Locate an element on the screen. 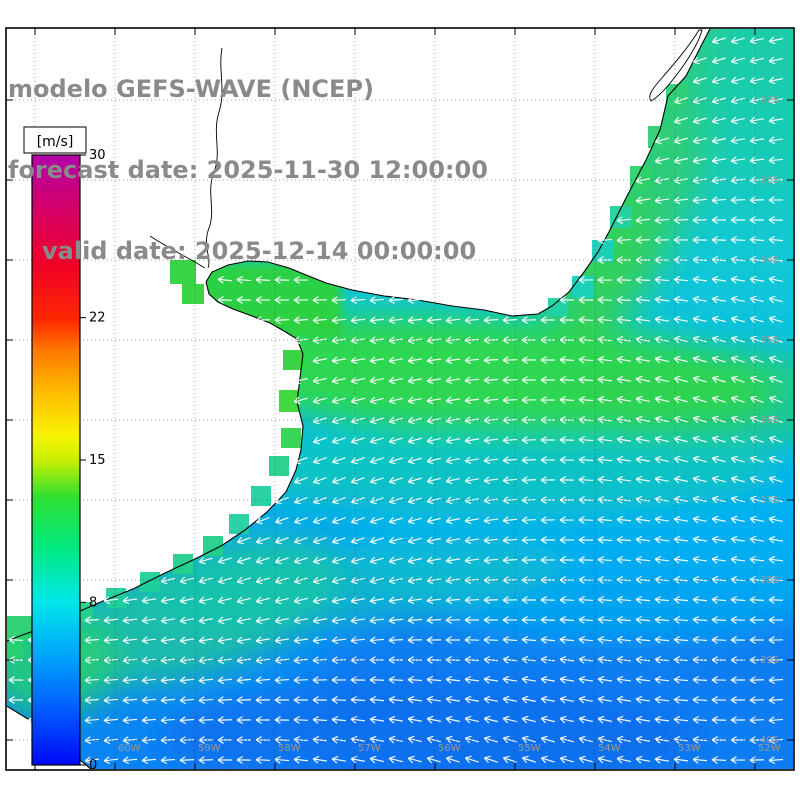 Image resolution: width=800 pixels, height=800 pixels. lat-label: 33S is located at coordinates (769, 180).